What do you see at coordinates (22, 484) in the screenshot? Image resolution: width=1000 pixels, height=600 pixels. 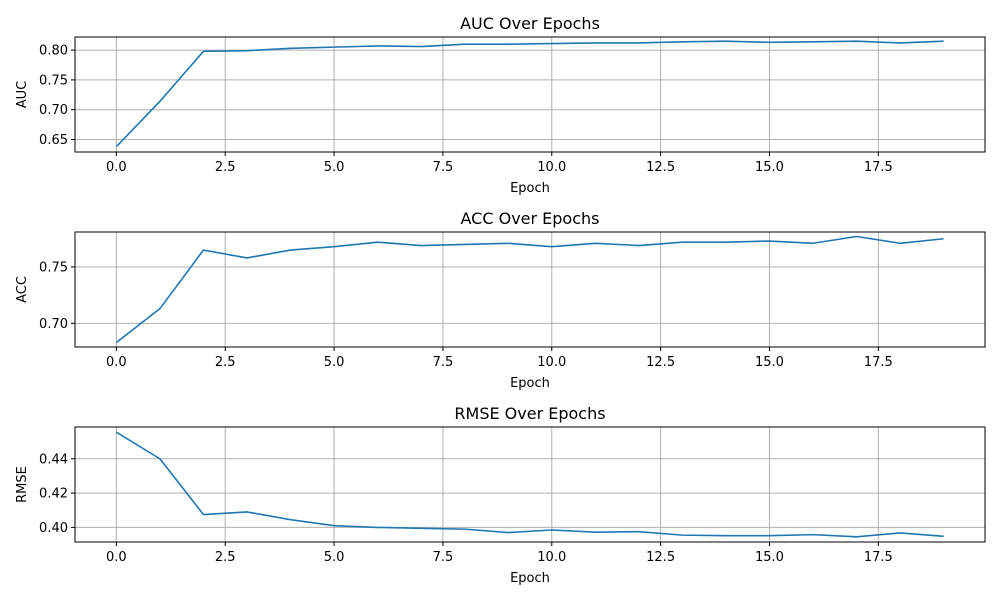 I see `y-axis-label: RMSE` at bounding box center [22, 484].